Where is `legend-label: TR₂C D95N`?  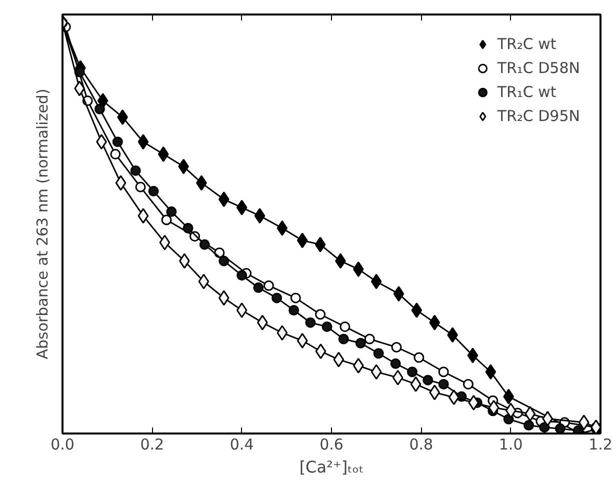 legend-label: TR₂C D95N is located at coordinates (538, 116).